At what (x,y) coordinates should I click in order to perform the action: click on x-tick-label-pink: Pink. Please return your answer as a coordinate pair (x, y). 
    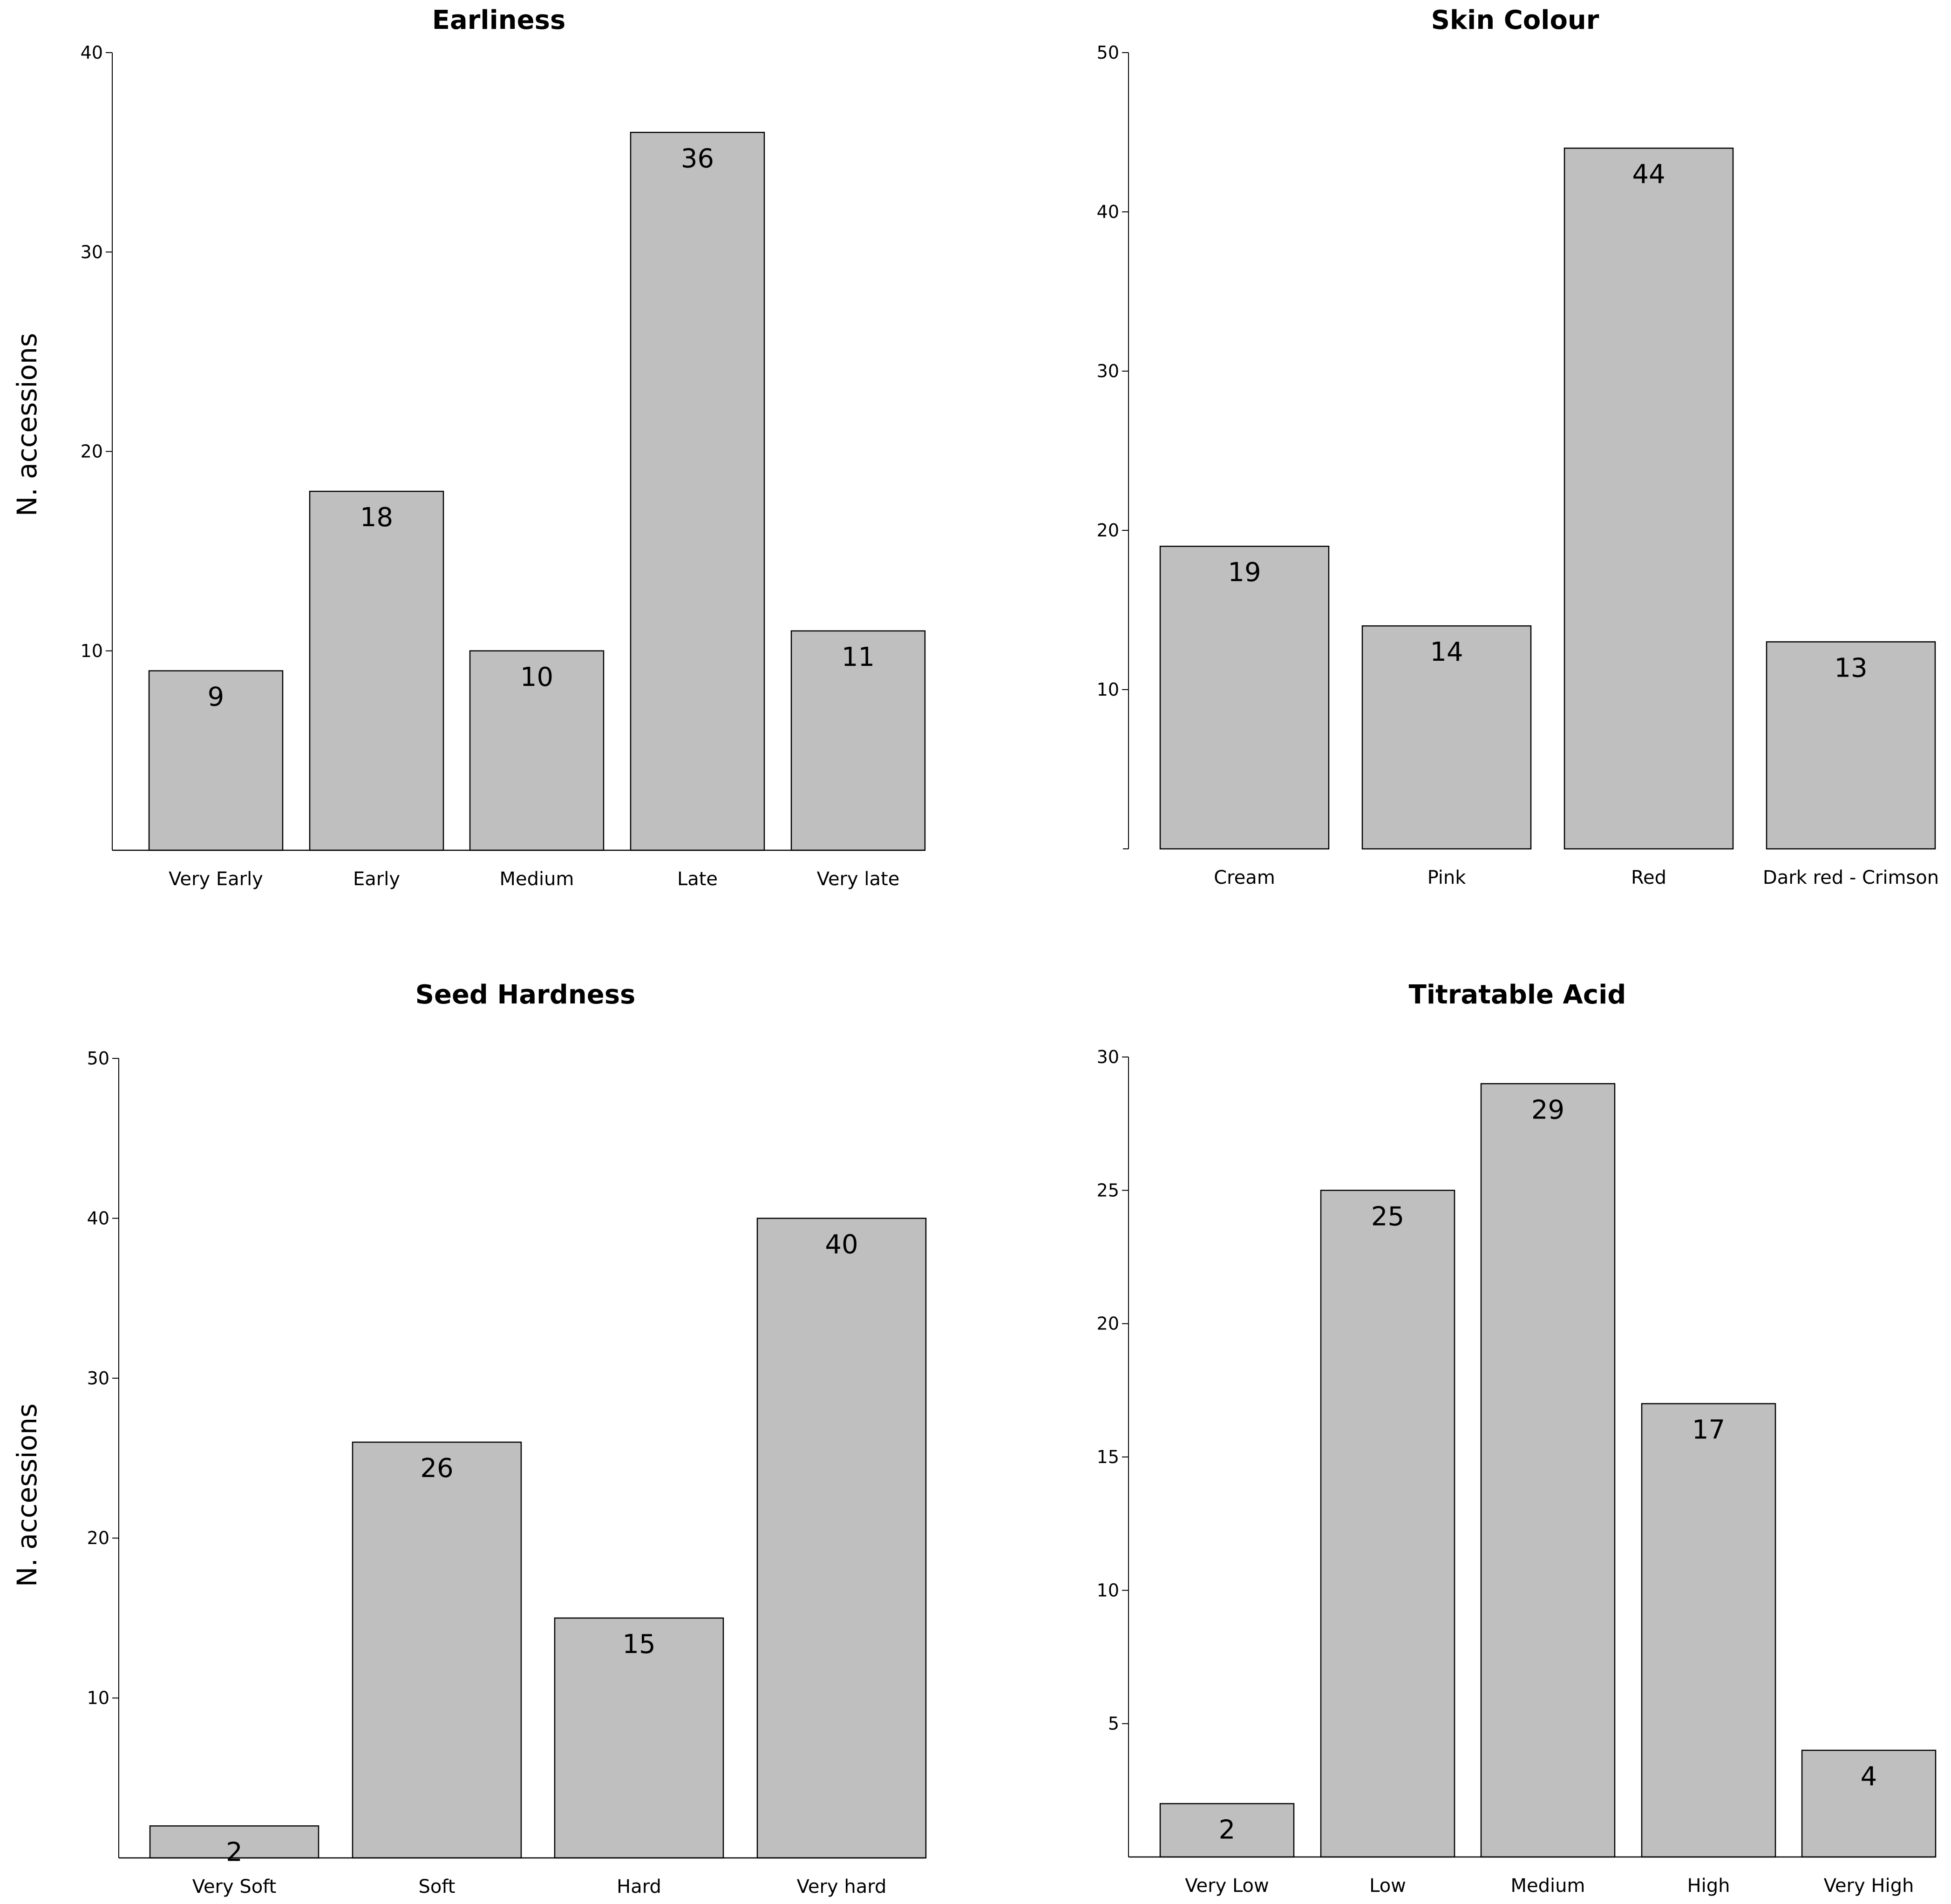
    Looking at the image, I should click on (1447, 878).